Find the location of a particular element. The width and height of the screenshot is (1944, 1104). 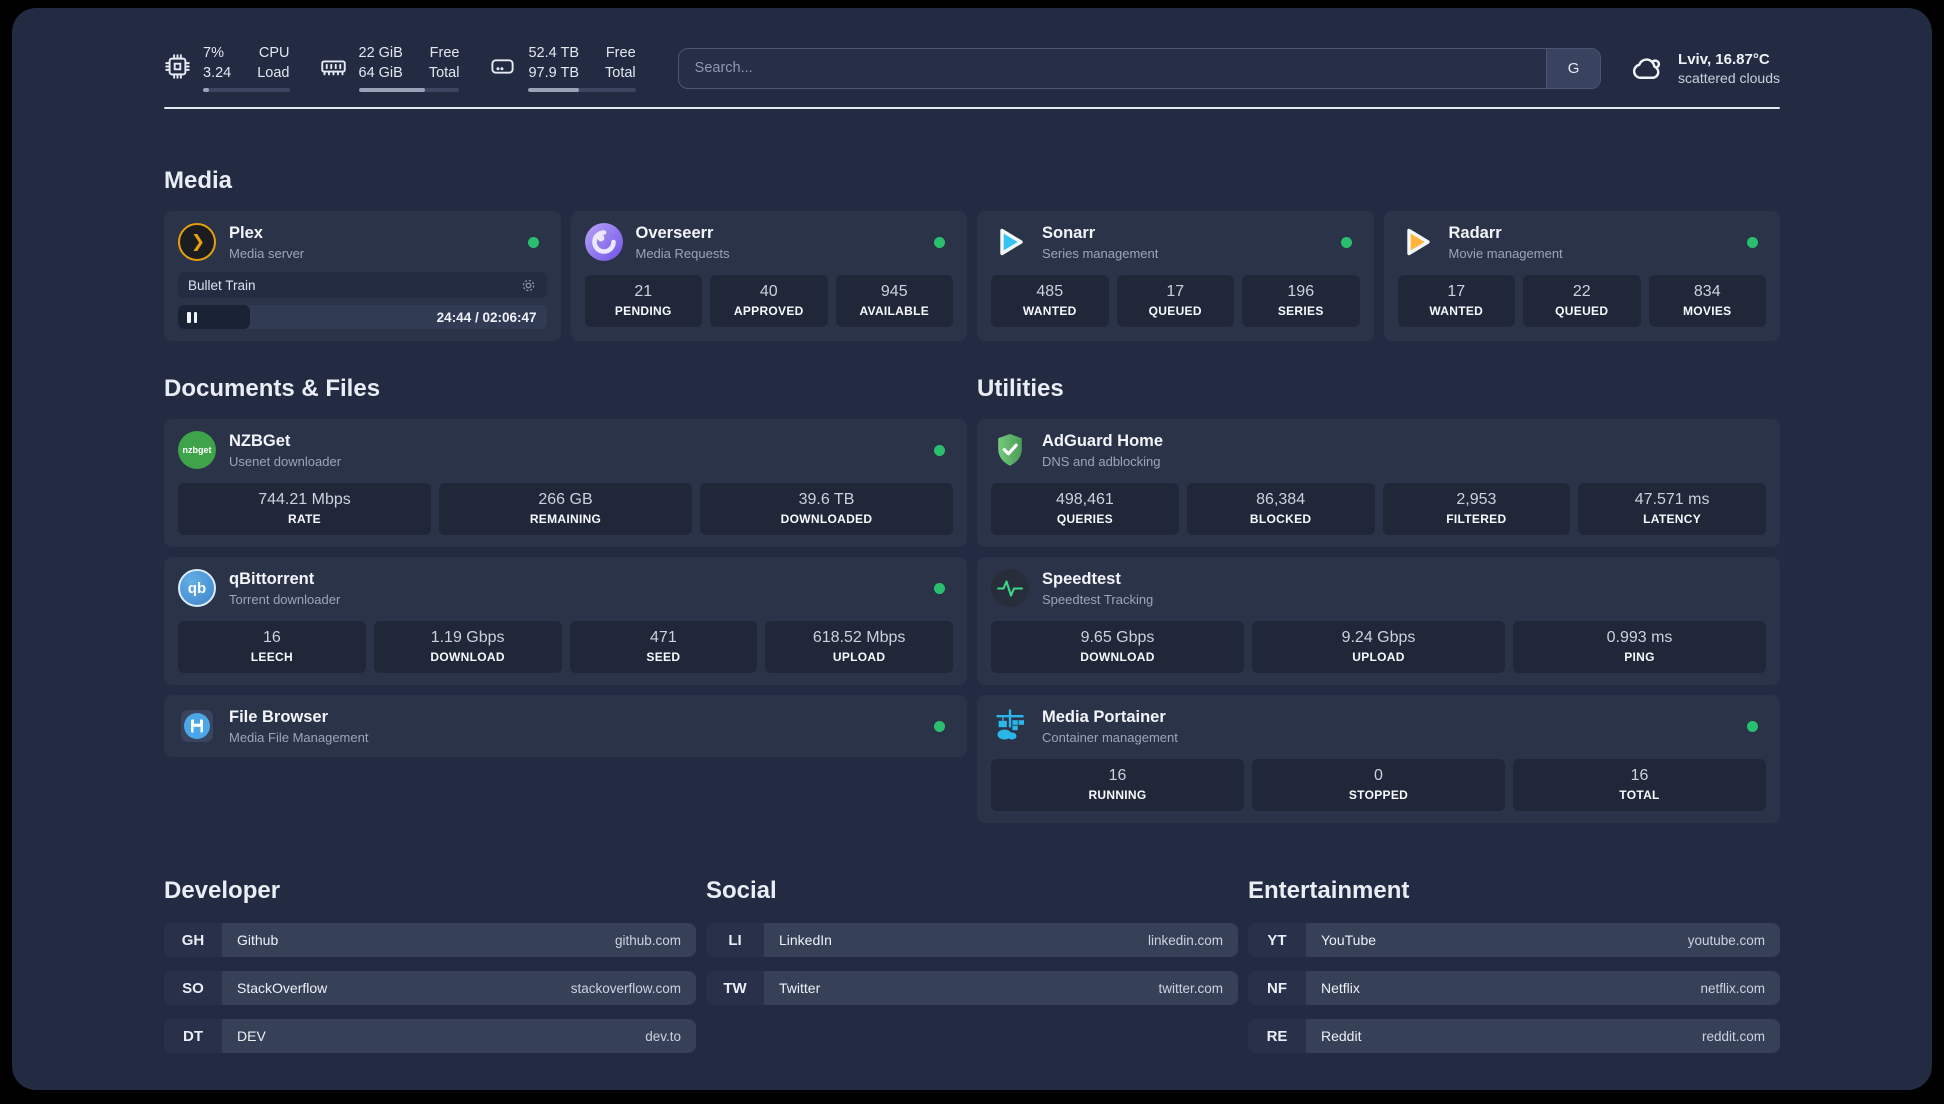

now-playing-bar: Bullet Train is located at coordinates (362, 285).